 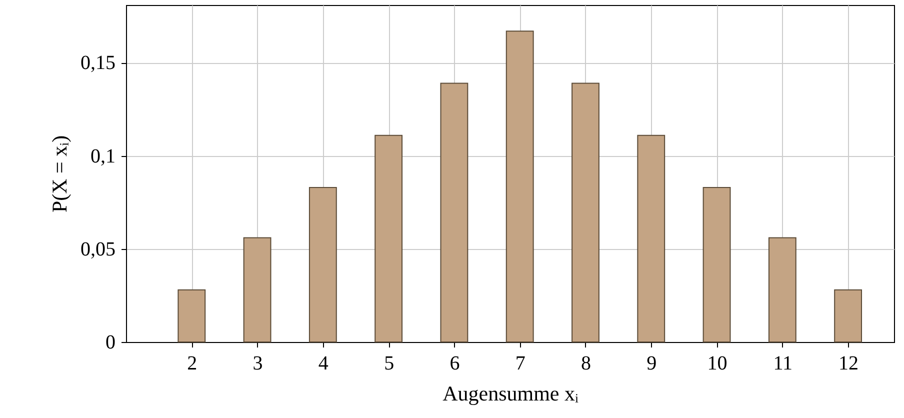 I want to click on x-tick-label: 7, so click(x=520, y=363).